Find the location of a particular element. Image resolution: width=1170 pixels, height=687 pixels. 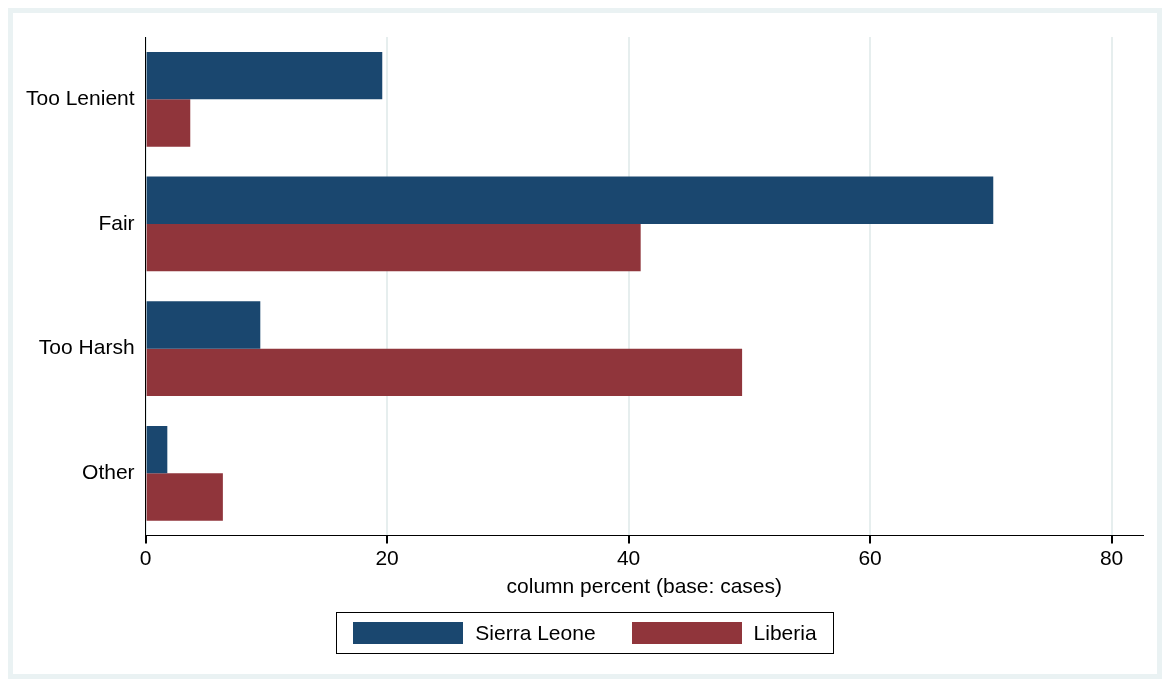

x-tick-label: 20 is located at coordinates (387, 557).